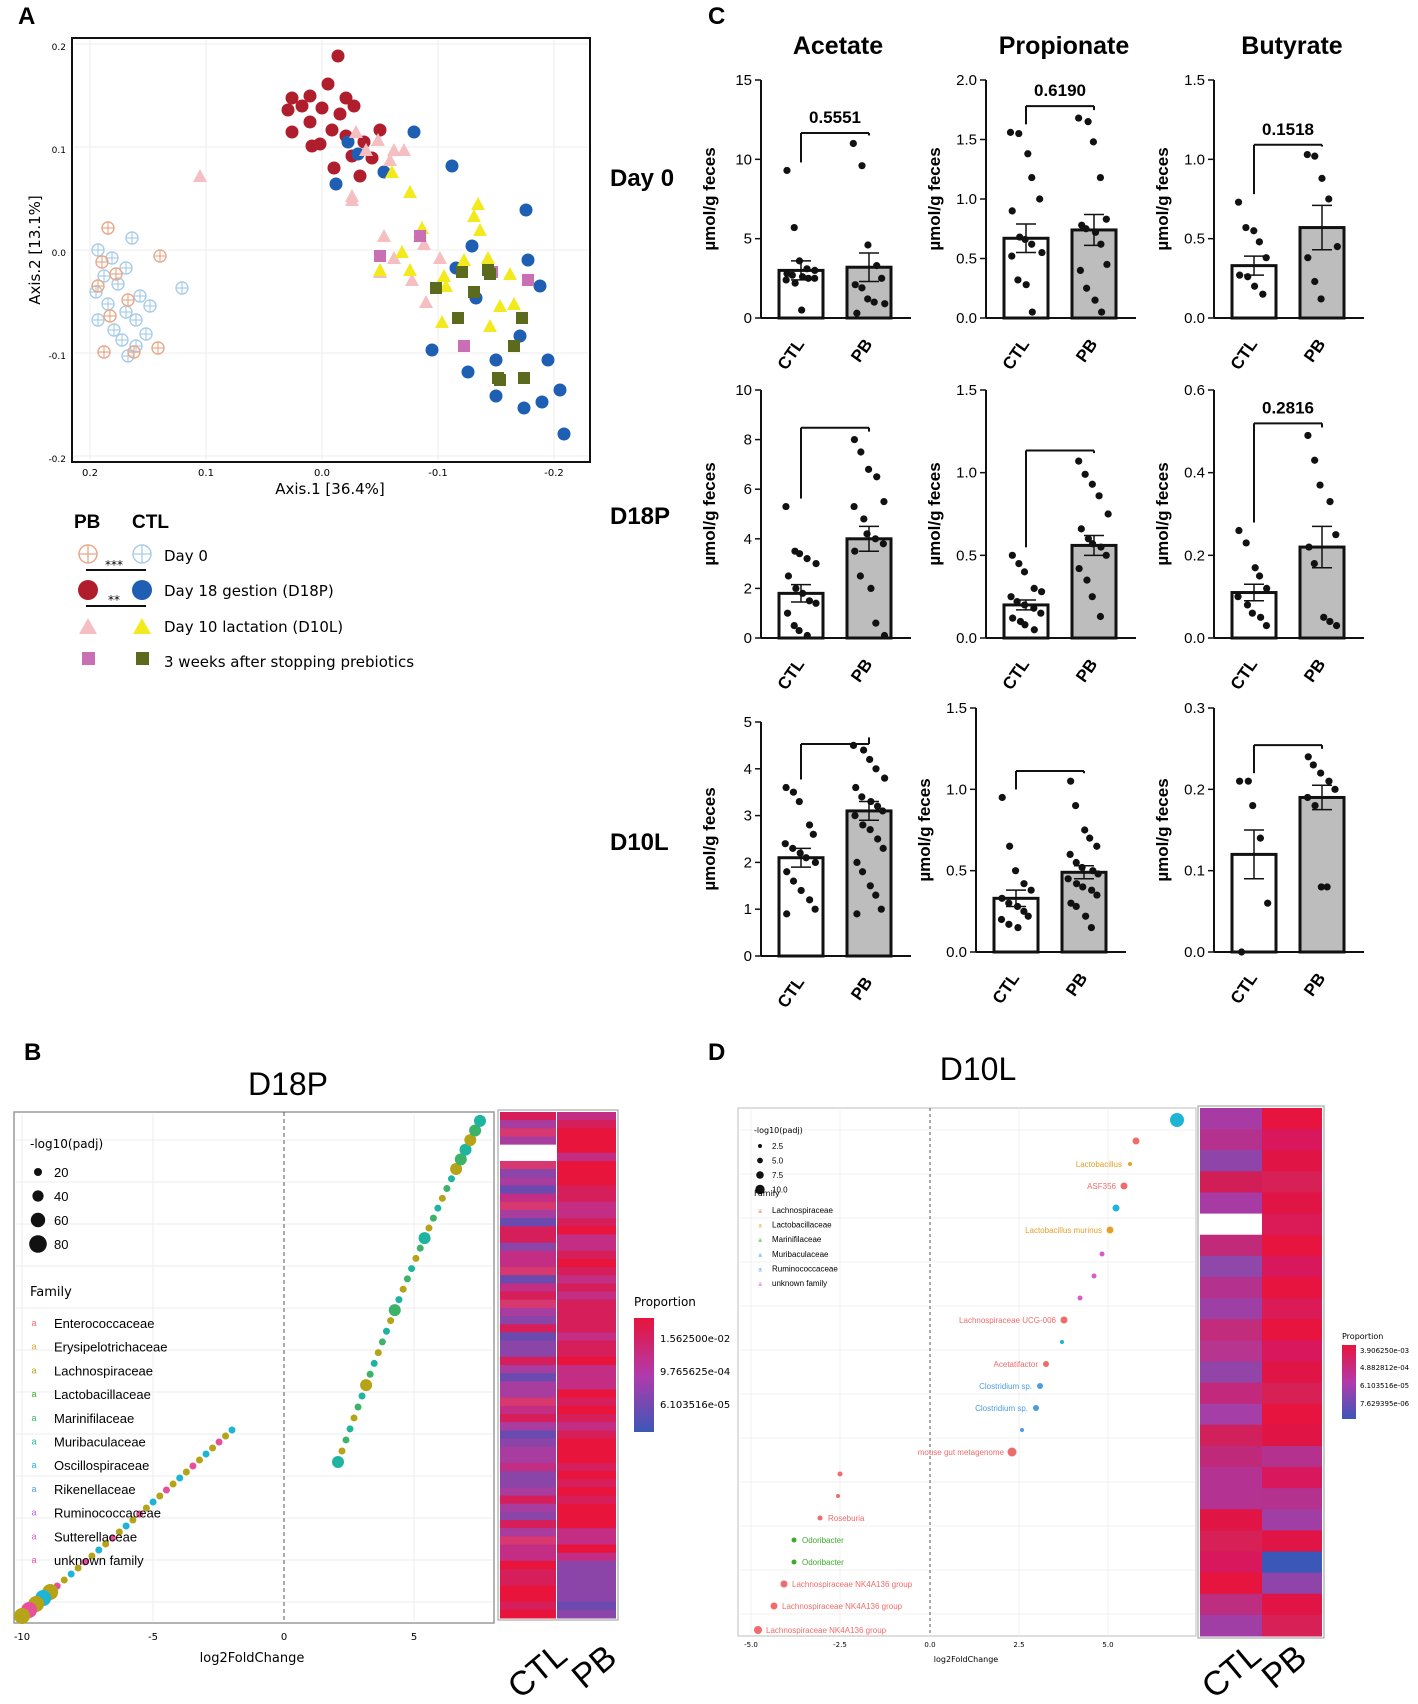 The image size is (1418, 1704). Describe the element at coordinates (1194, 390) in the screenshot. I see `y-tick-label: 0.6` at that location.